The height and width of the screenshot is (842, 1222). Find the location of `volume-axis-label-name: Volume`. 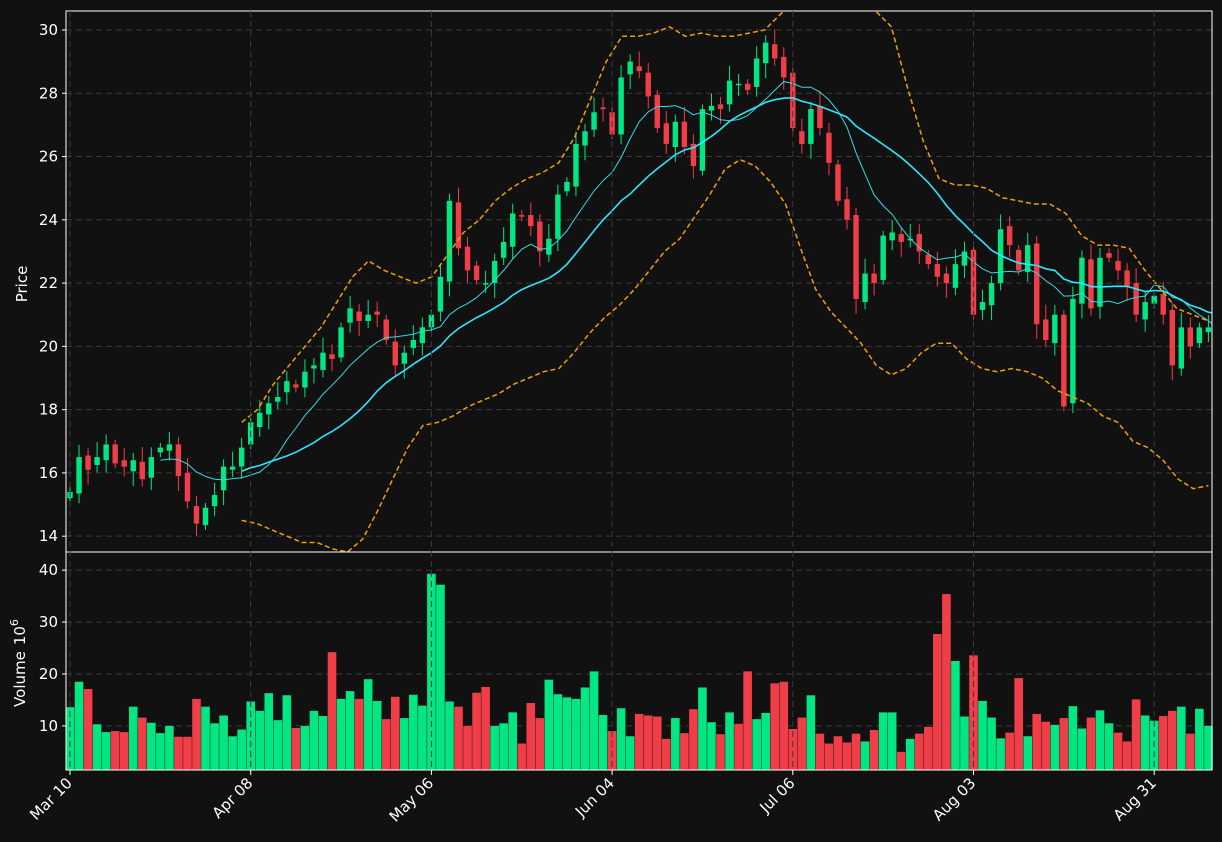

volume-axis-label-name: Volume is located at coordinates (20, 679).